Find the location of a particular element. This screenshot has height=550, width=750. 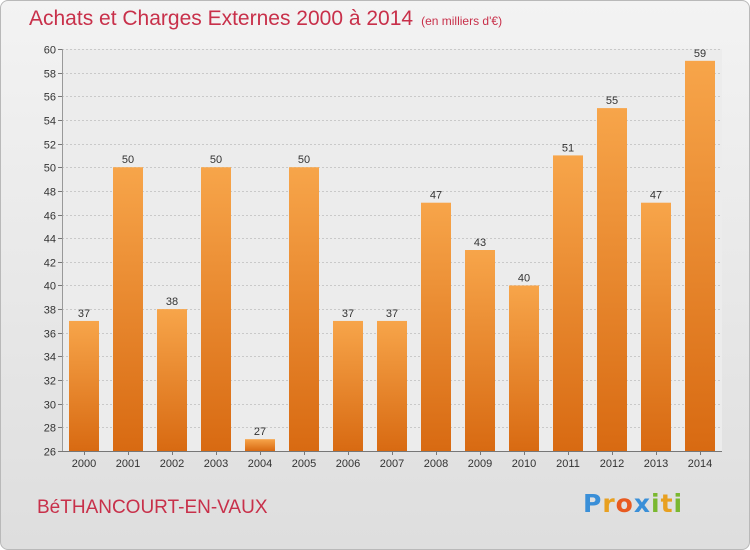

y-tick-label: 40 is located at coordinates (50, 287).